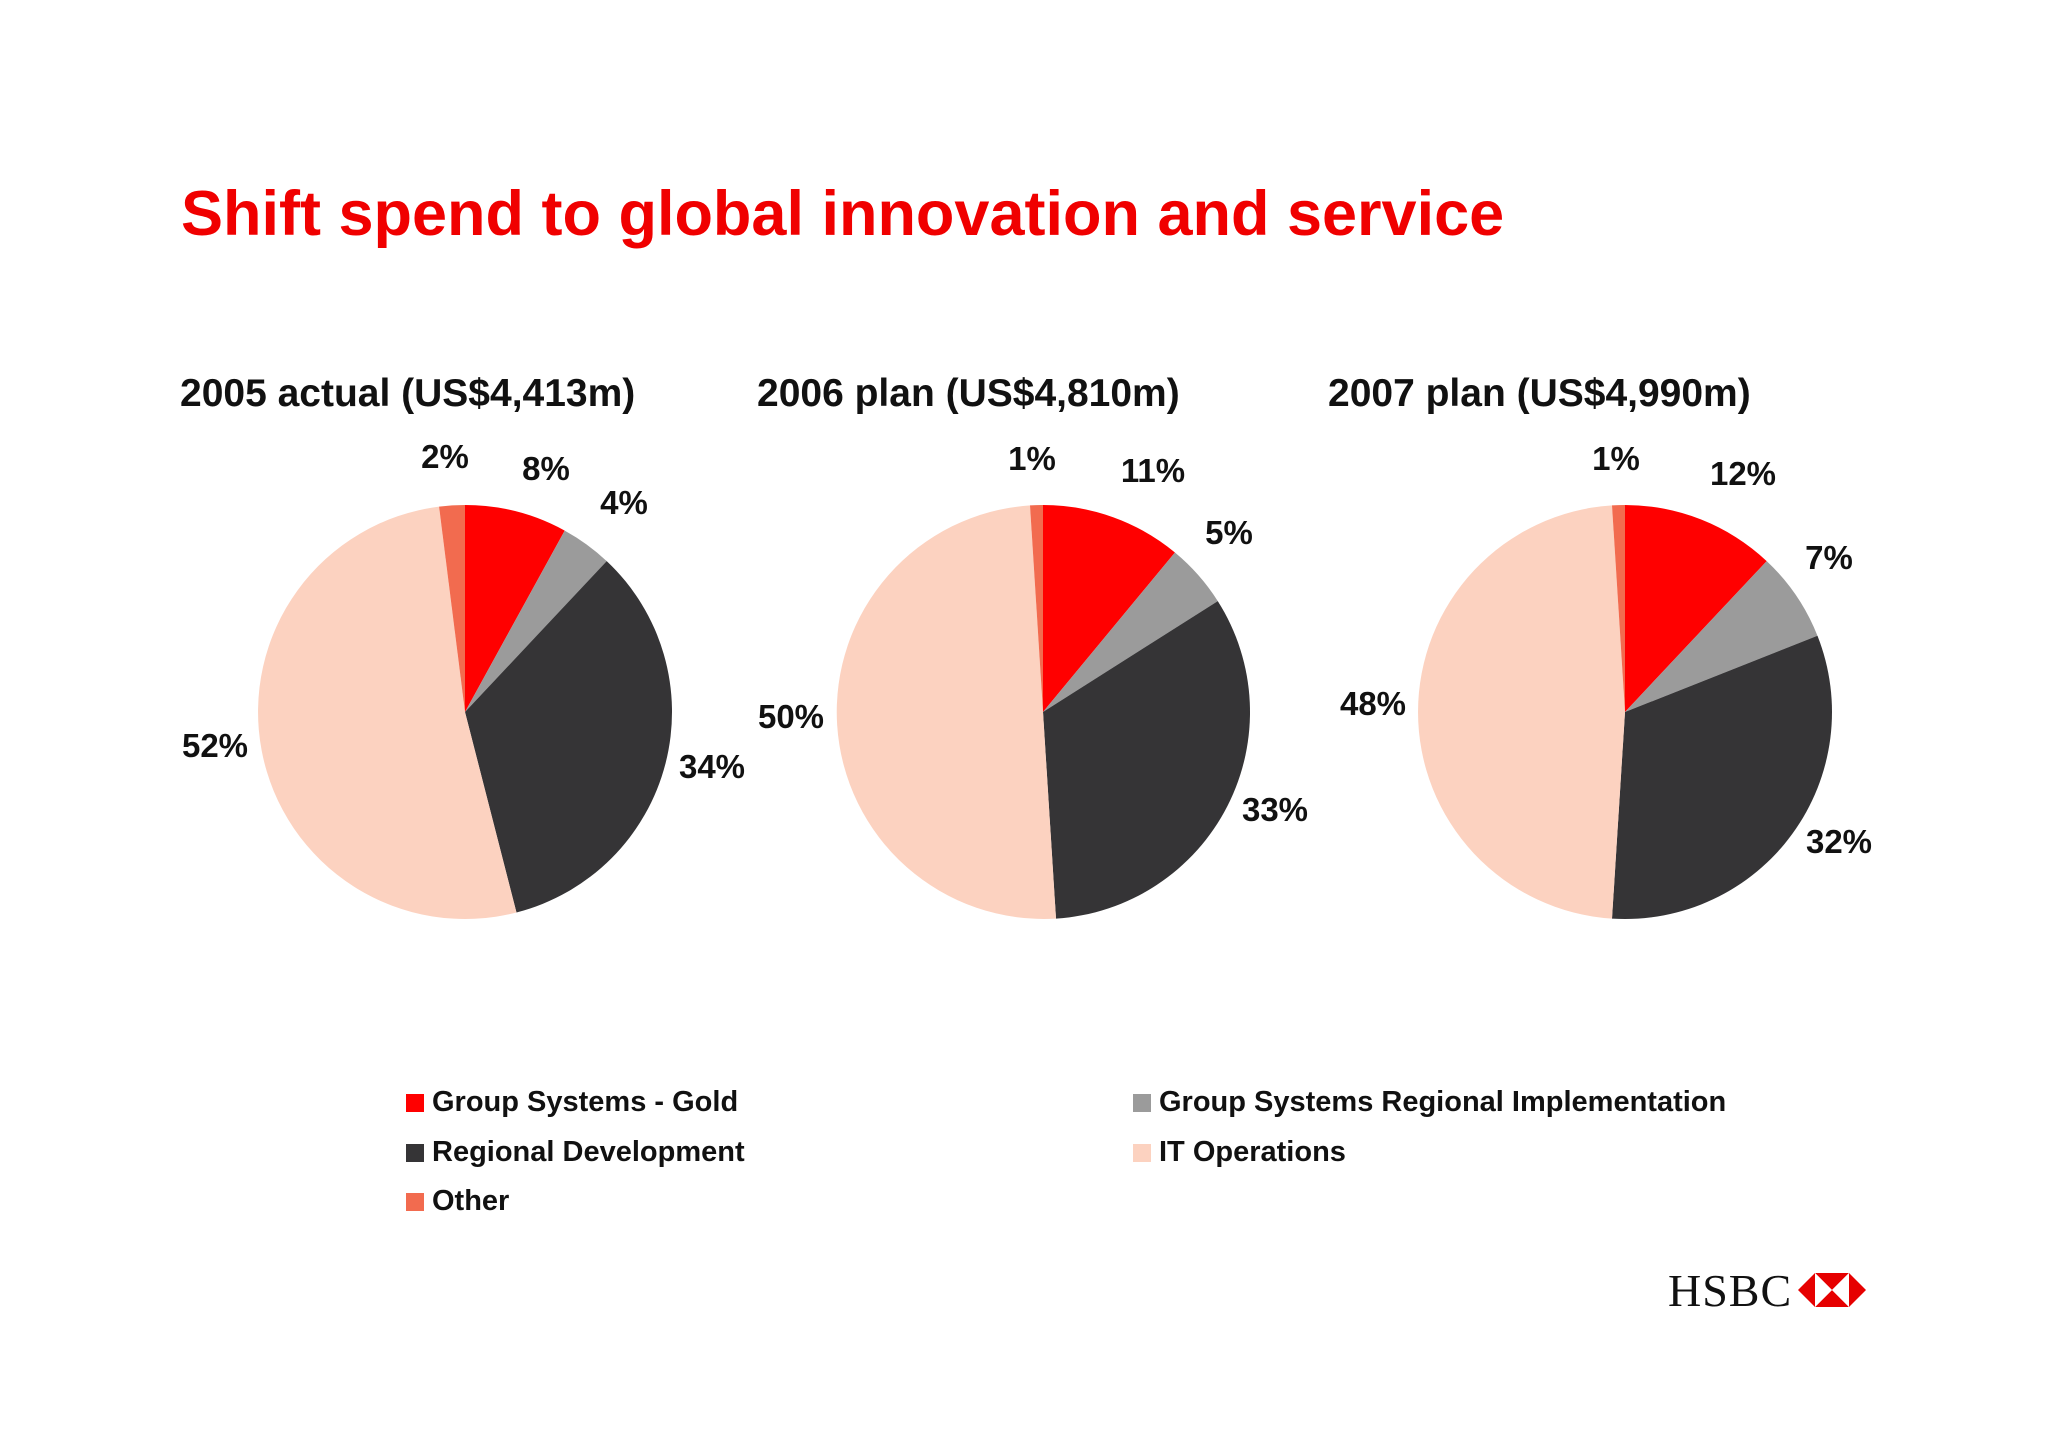 This screenshot has height=1447, width=2048. I want to click on logo-text: HSBC, so click(1730, 1290).